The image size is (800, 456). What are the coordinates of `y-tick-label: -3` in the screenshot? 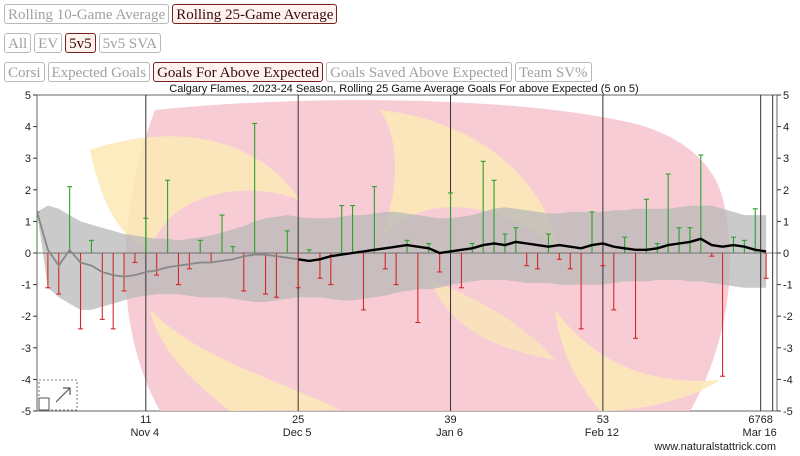 It's located at (26, 349).